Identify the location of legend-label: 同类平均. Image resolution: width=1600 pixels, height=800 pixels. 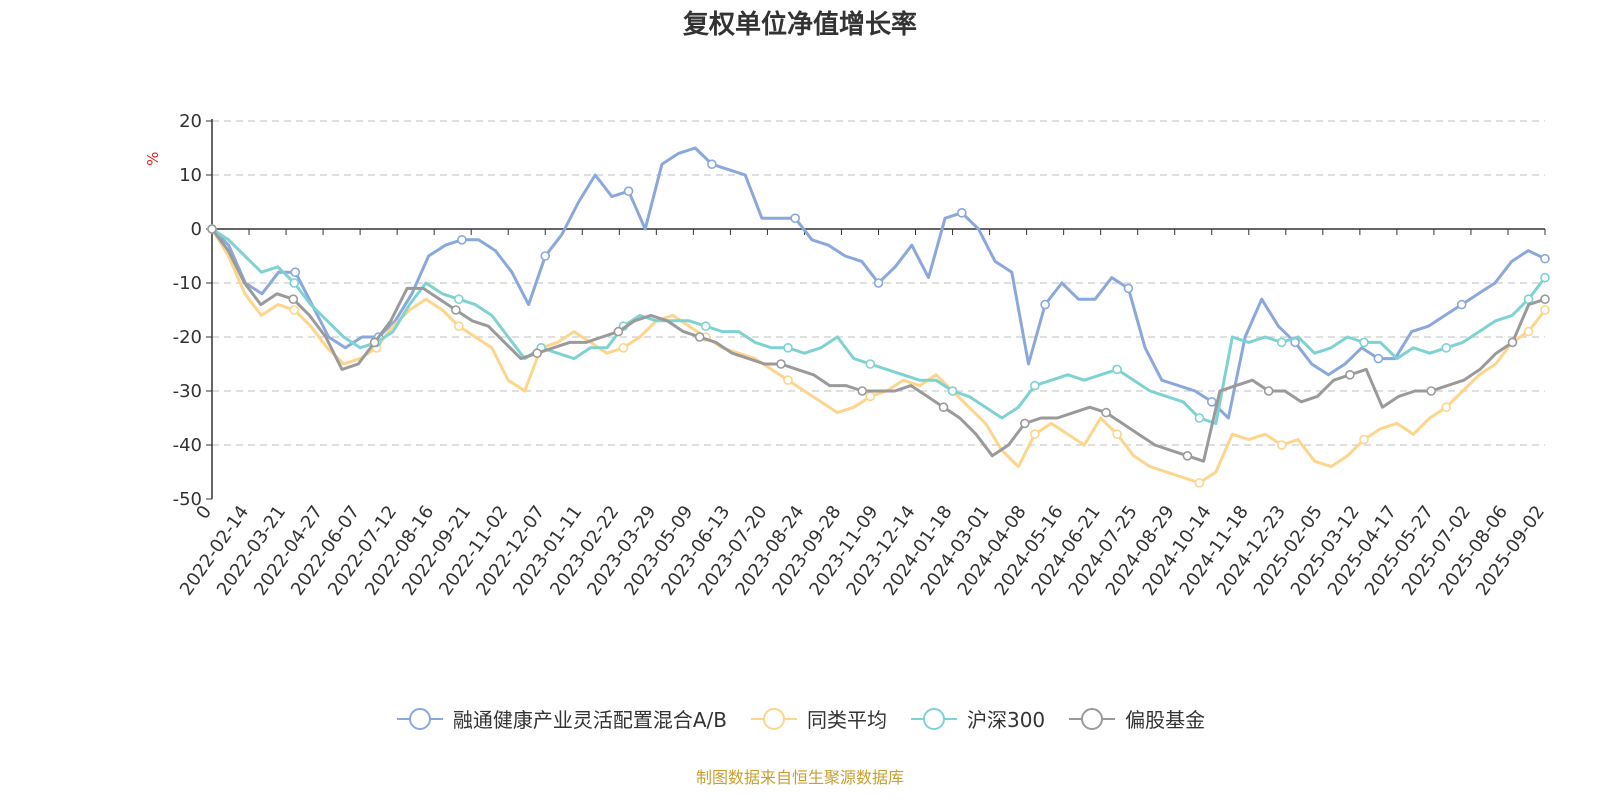
(846, 720).